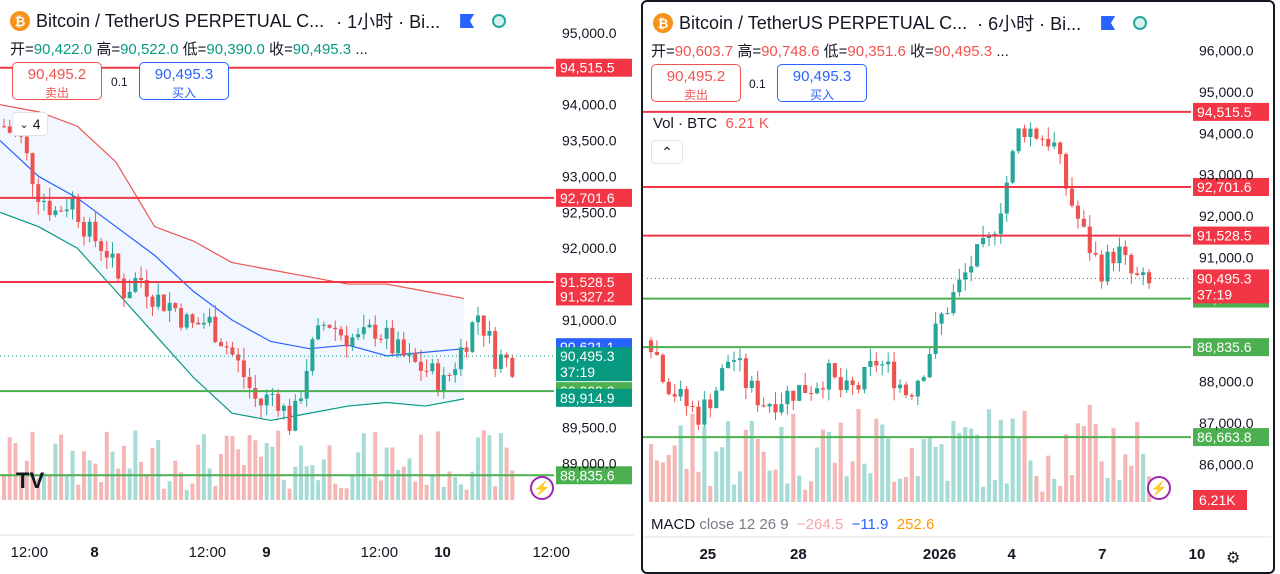  What do you see at coordinates (667, 152) in the screenshot?
I see `chevron-up-icon: ⌃` at bounding box center [667, 152].